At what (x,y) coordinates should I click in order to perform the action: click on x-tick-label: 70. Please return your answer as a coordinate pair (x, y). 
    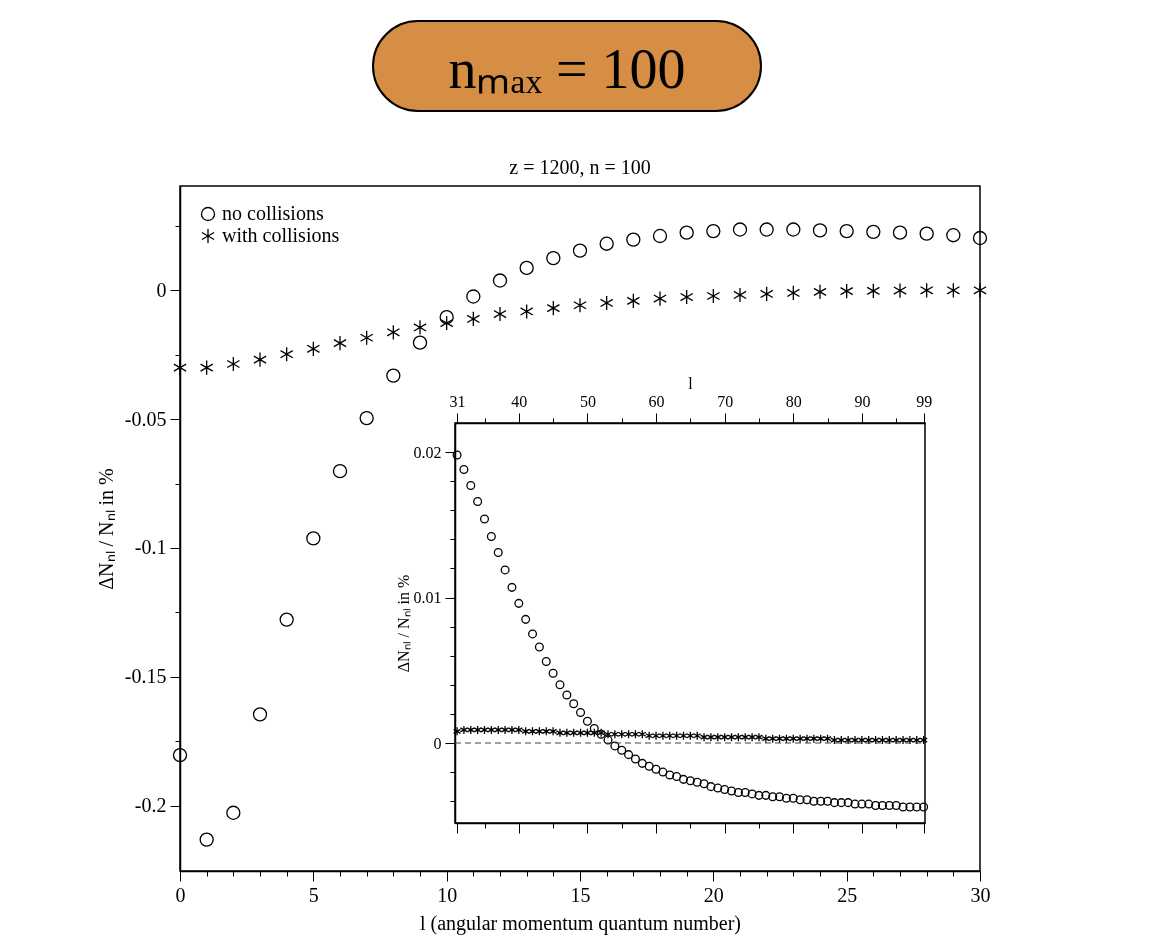
    Looking at the image, I should click on (725, 401).